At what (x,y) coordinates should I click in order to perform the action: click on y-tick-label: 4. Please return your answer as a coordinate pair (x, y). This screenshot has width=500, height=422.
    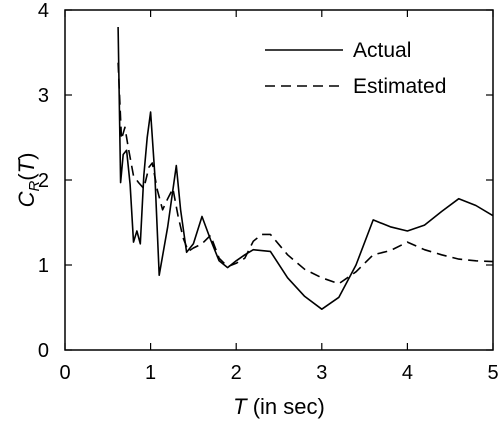
    Looking at the image, I should click on (43, 11).